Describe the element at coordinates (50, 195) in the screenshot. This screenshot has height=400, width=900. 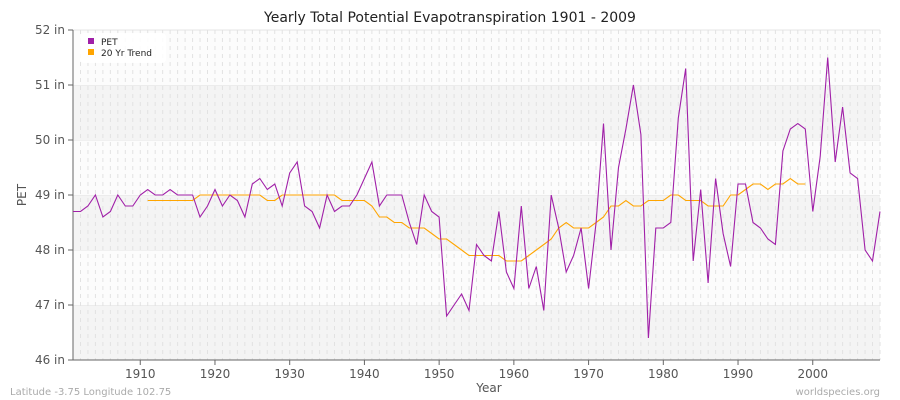
I see `y-tick-label: 49 in` at that location.